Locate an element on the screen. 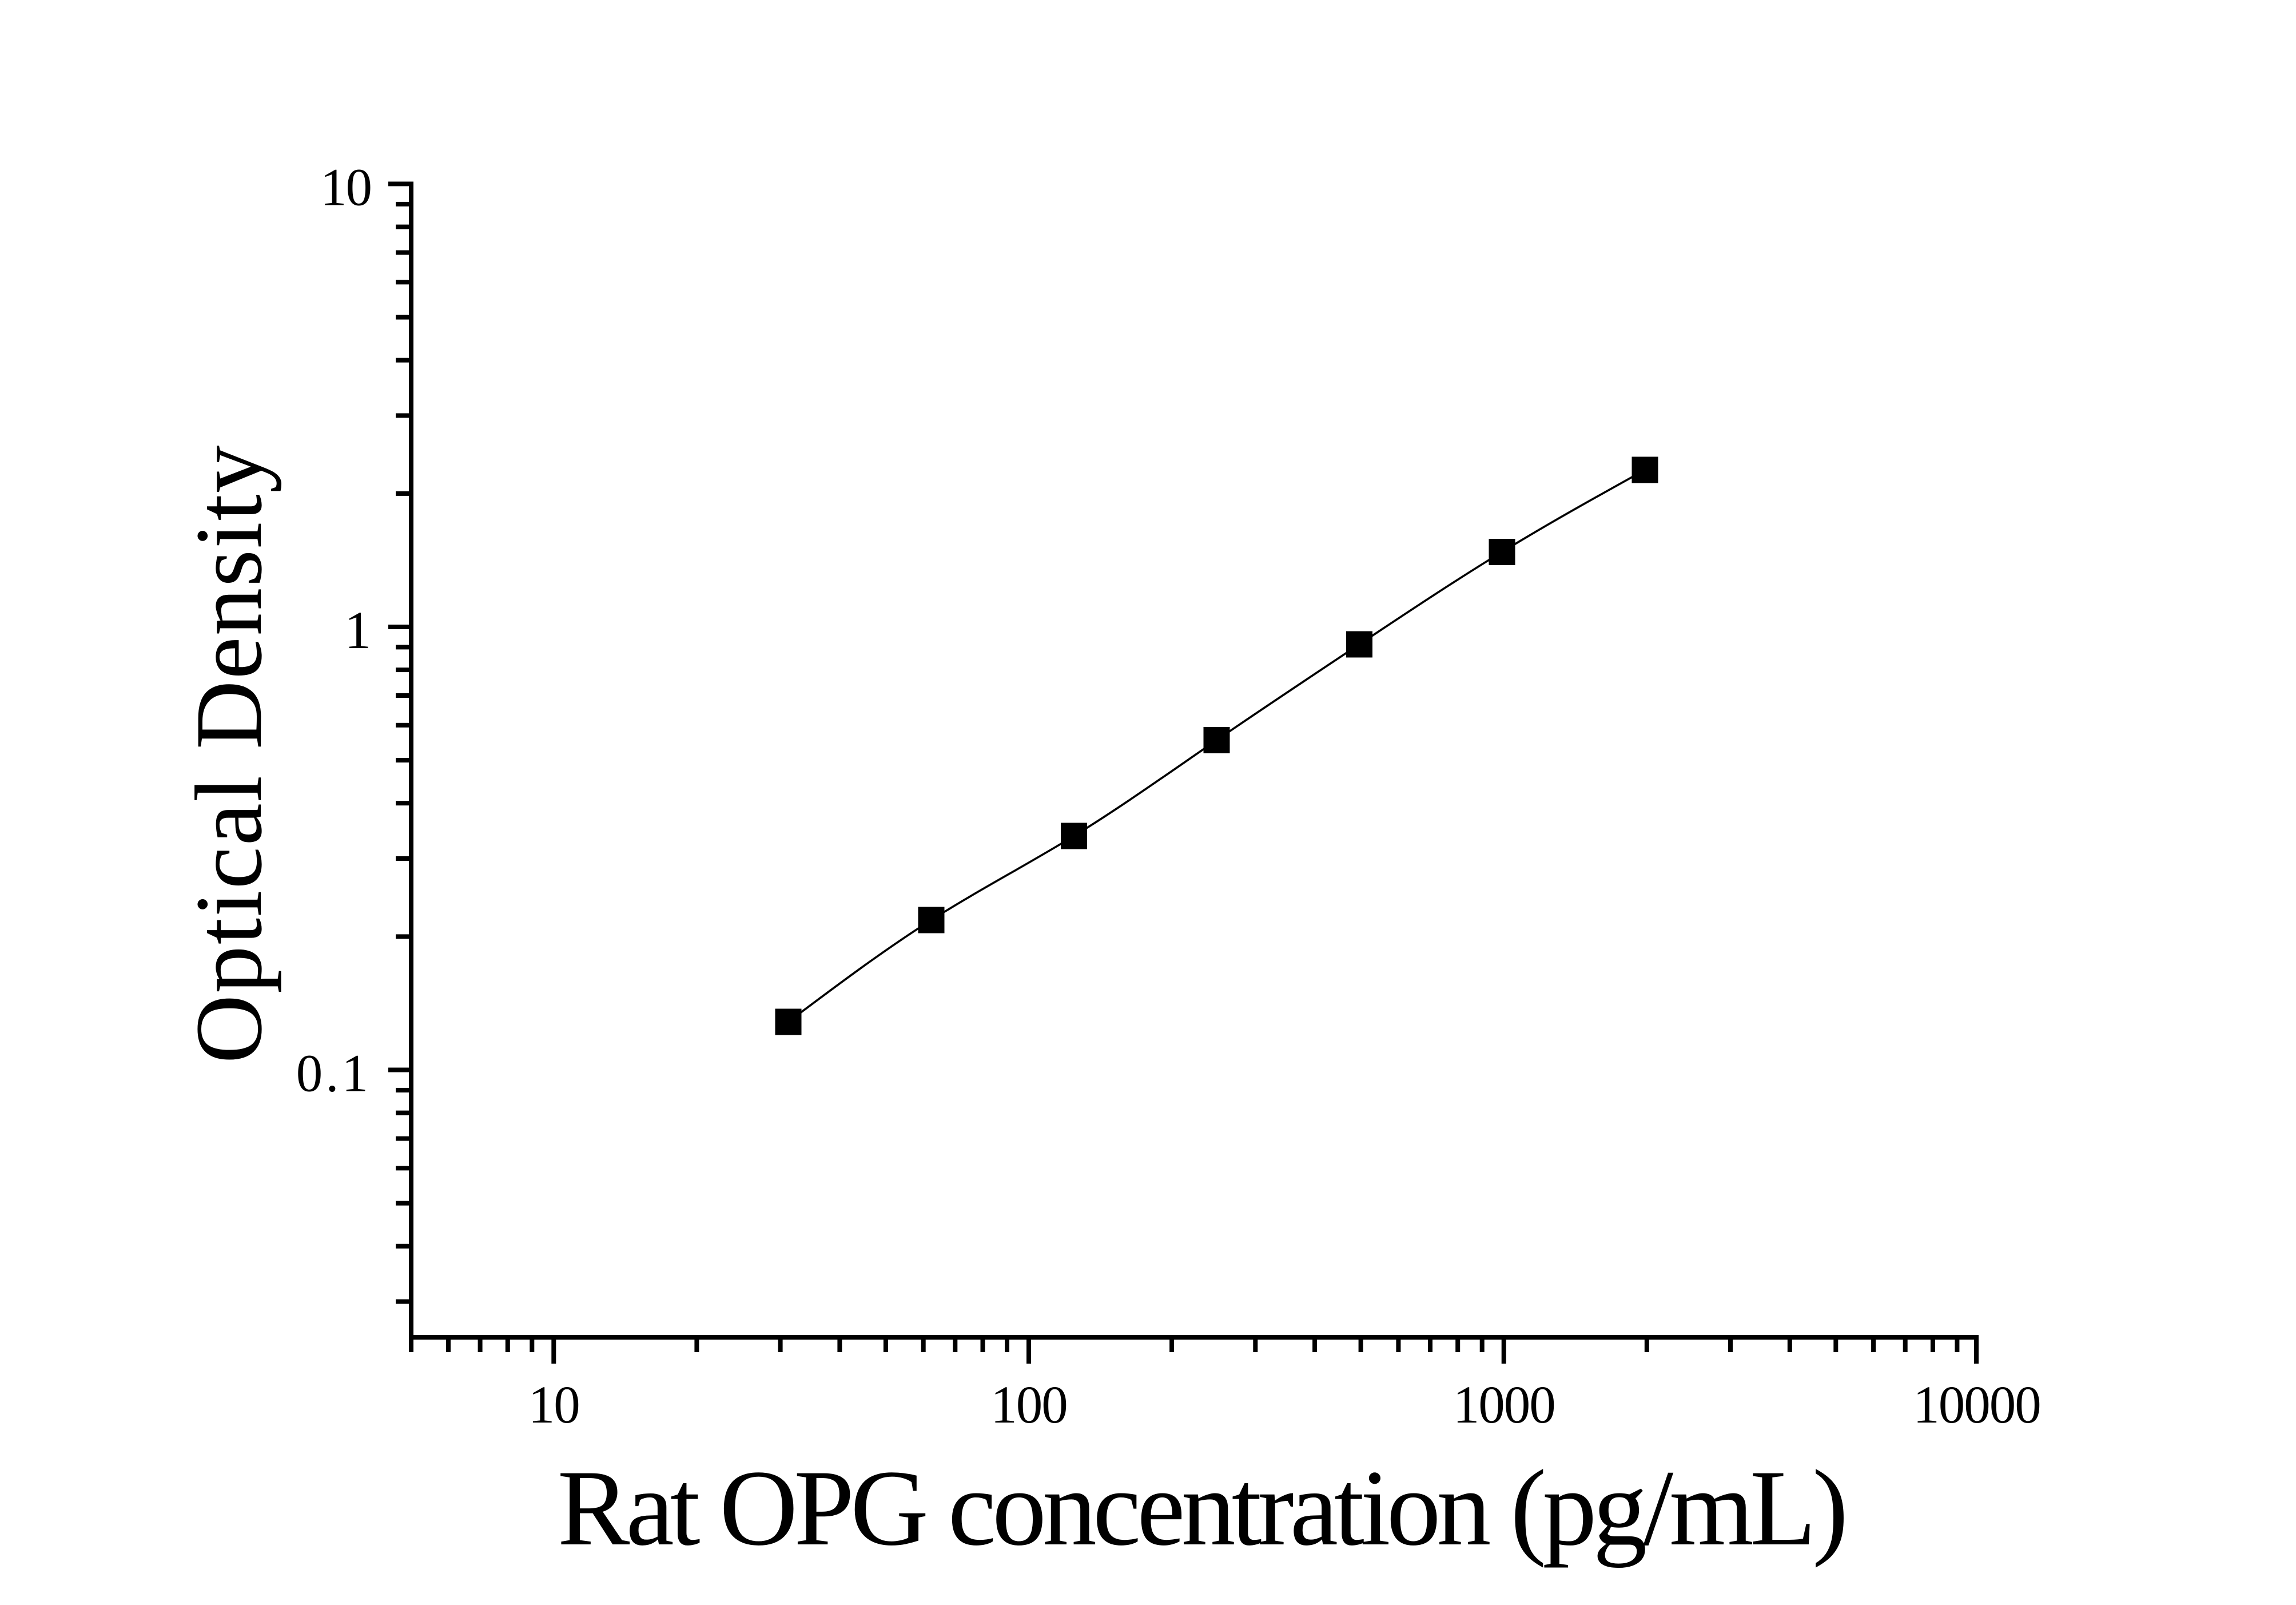 The image size is (2296, 1605). svg-text: Rat OPG concentration (pg/mL) is located at coordinates (1202, 1508).